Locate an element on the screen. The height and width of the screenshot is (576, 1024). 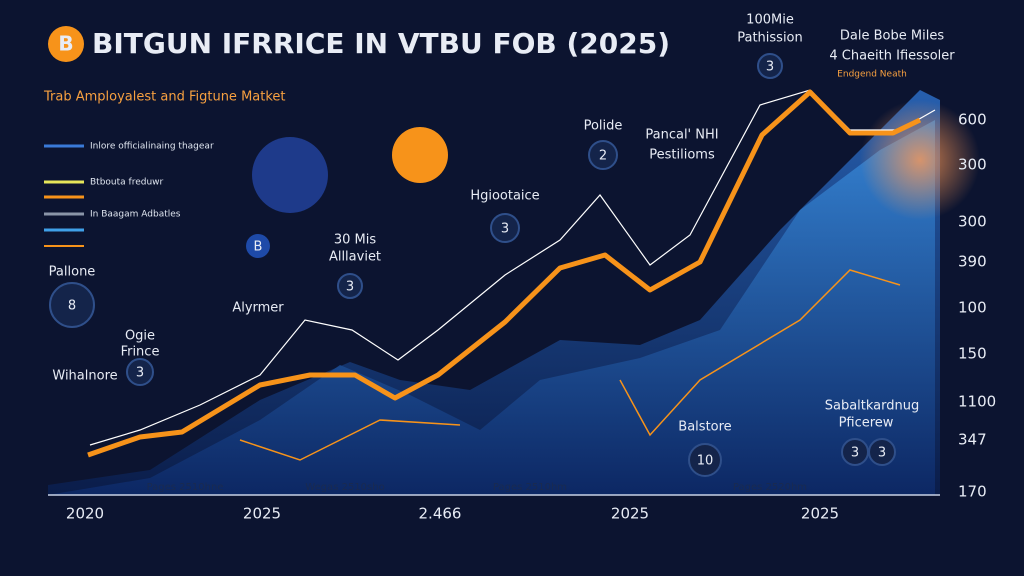
annotation: Alyrmer is located at coordinates (258, 308).